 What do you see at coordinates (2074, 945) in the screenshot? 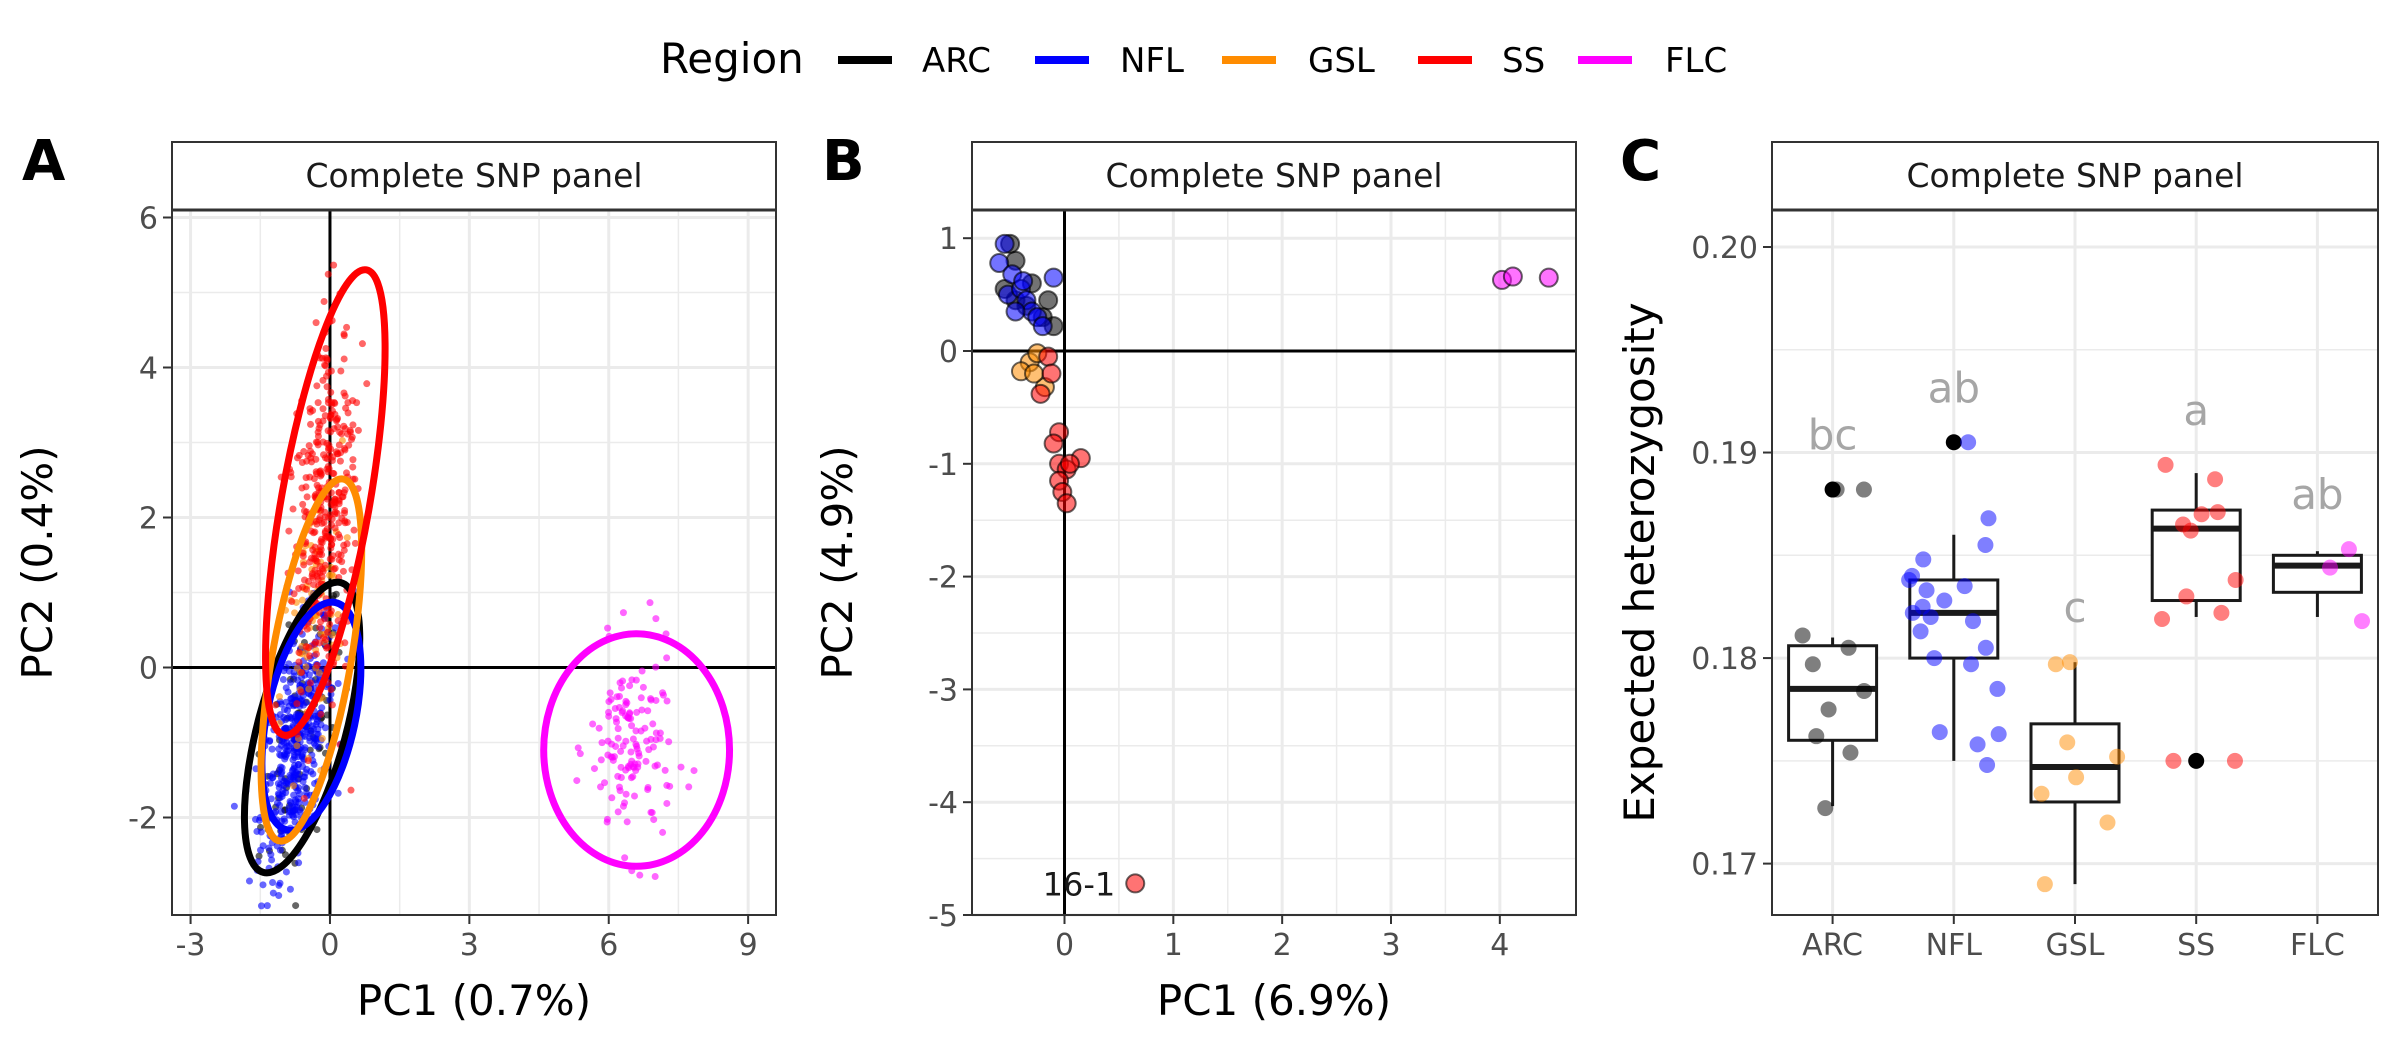
I see `c-xtick-label: GSL` at bounding box center [2074, 945].